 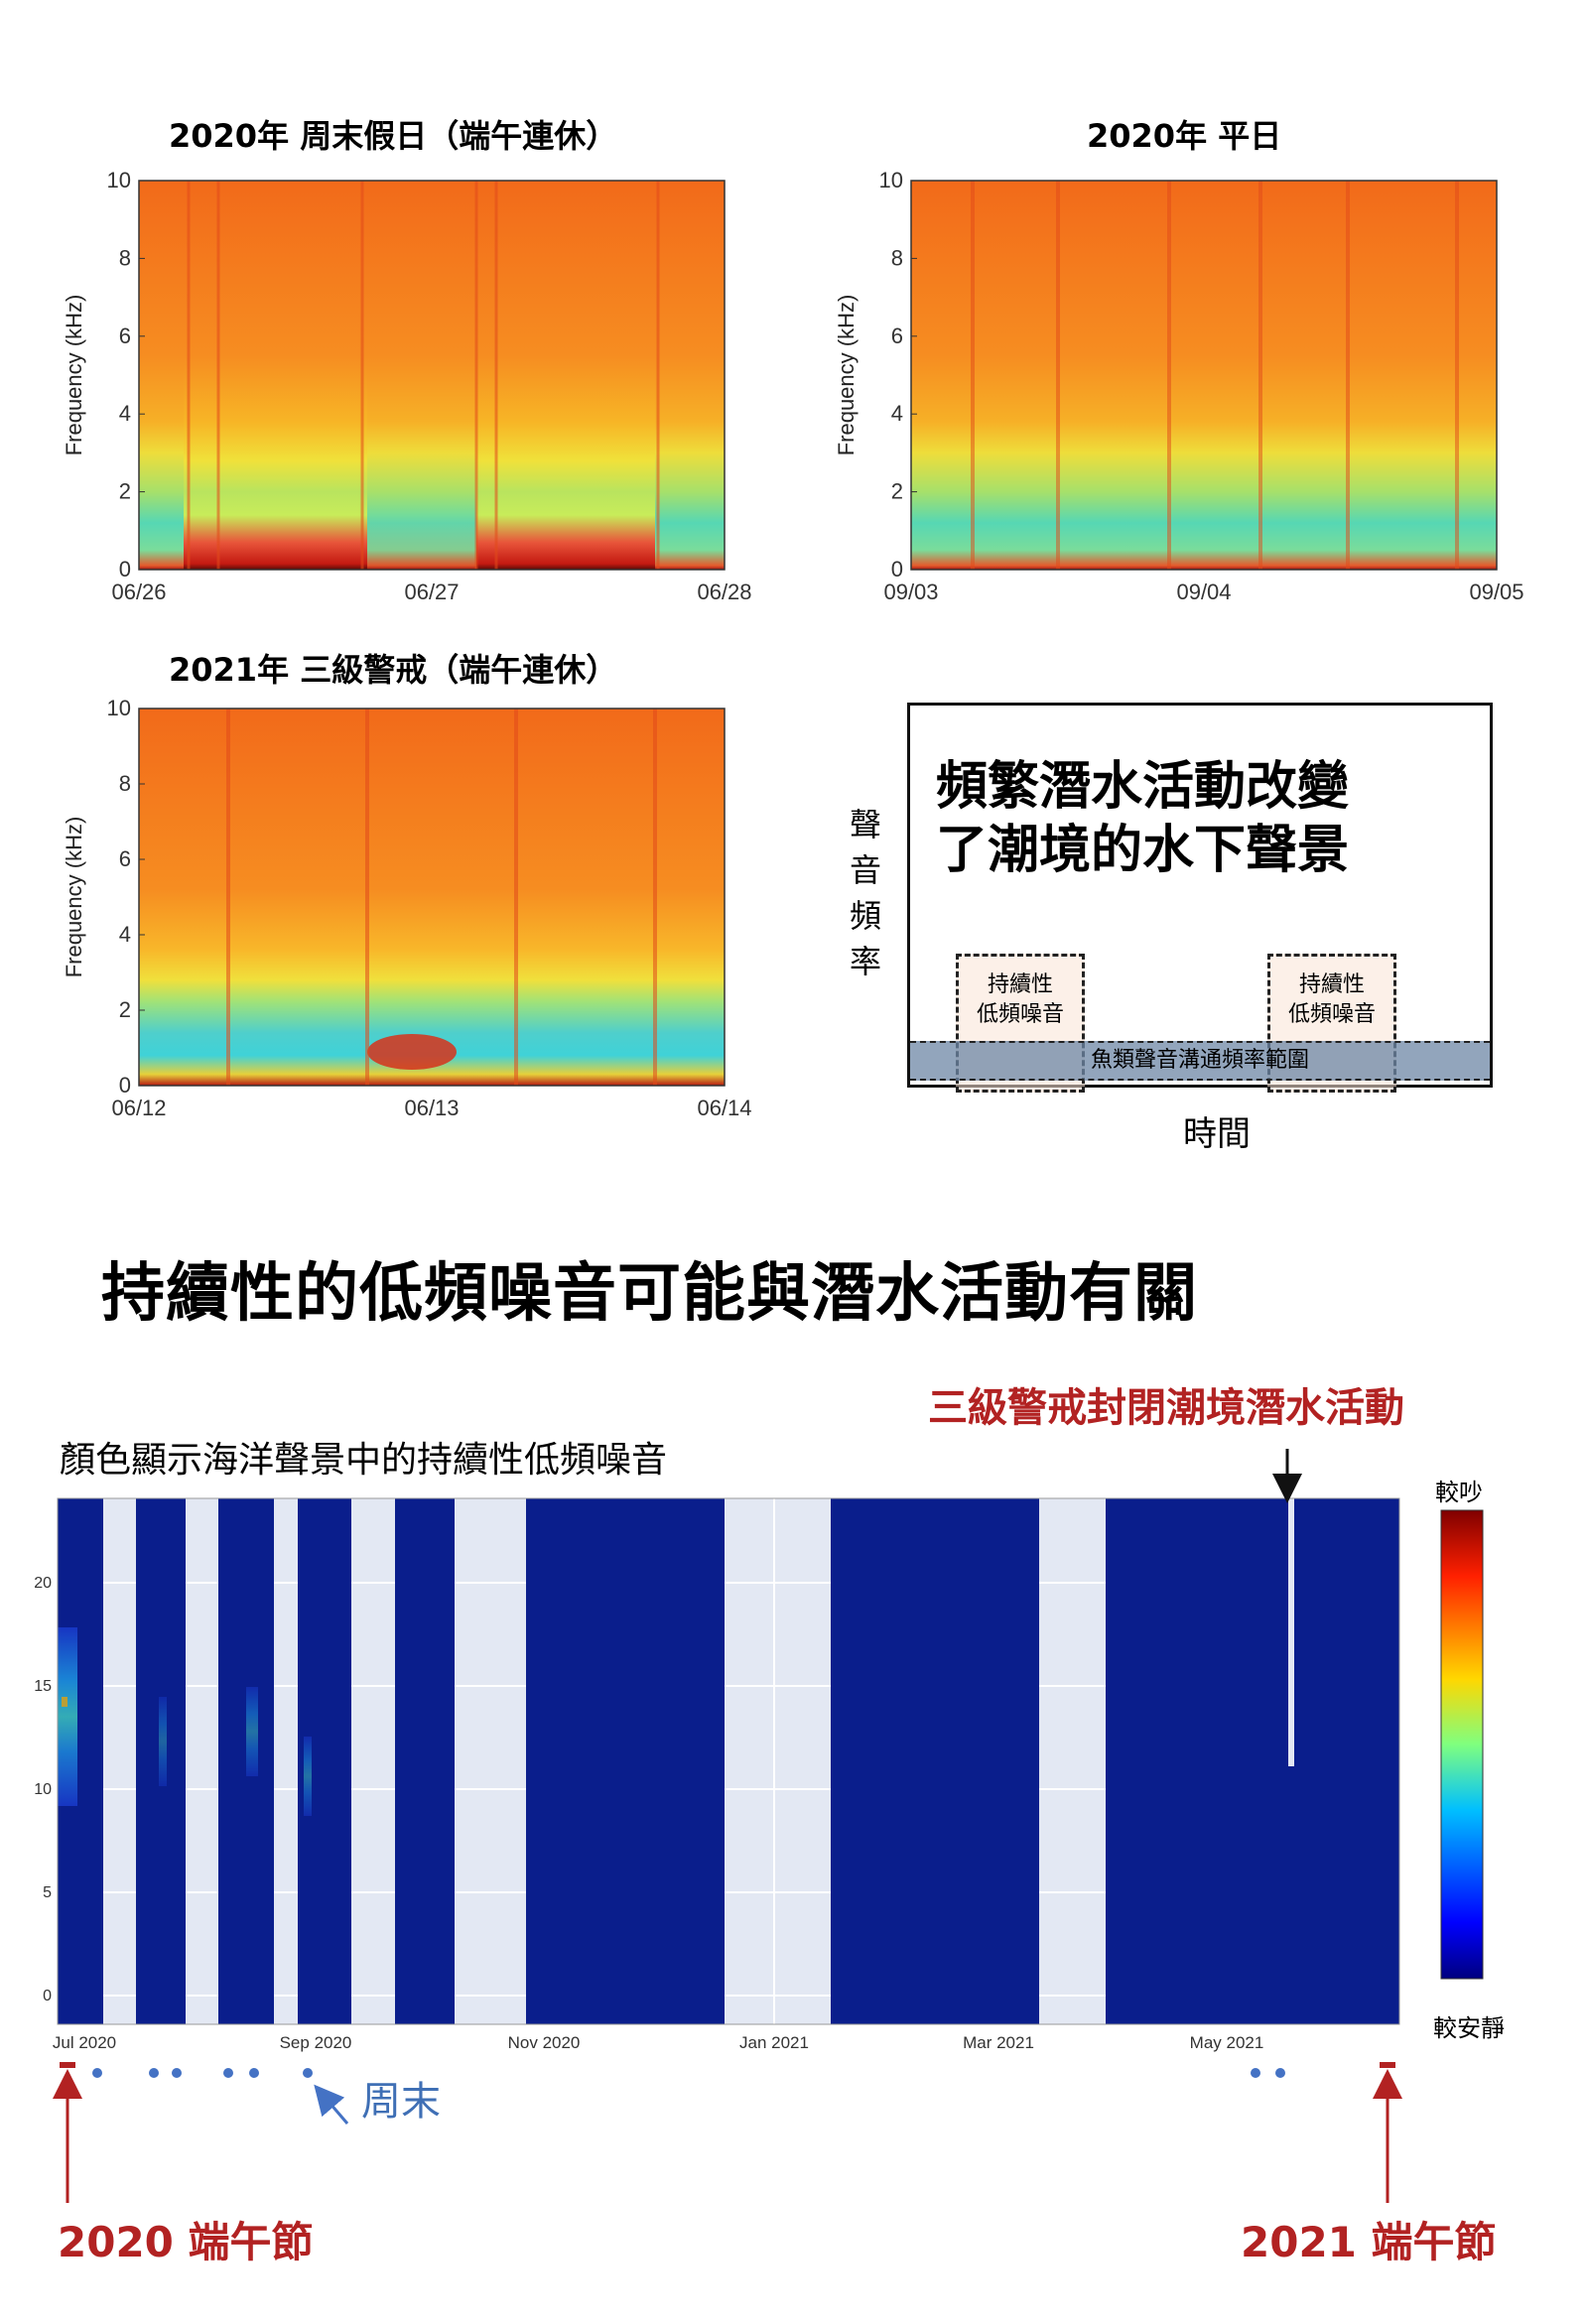 What do you see at coordinates (1469, 2028) in the screenshot?
I see `colorbar-bottom-label: 較安靜` at bounding box center [1469, 2028].